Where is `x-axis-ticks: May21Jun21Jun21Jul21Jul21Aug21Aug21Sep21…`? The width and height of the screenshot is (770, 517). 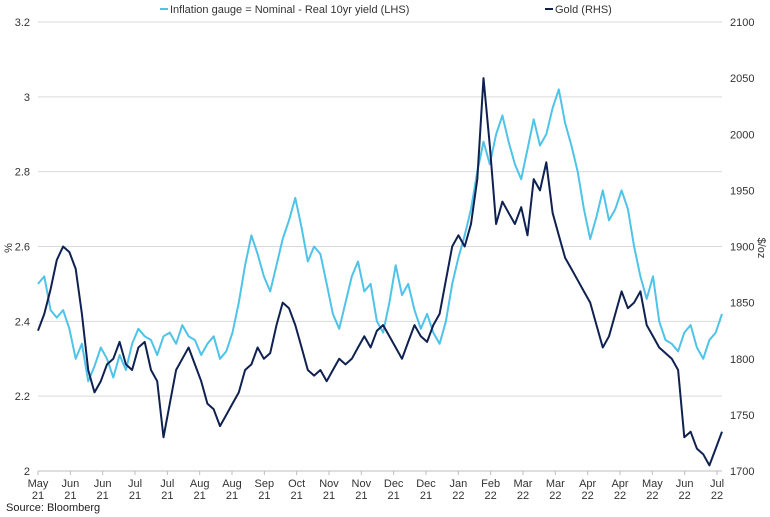 x-axis-ticks: May21Jun21Jun21Jul21Jul21Aug21Aug21Sep21… is located at coordinates (376, 486).